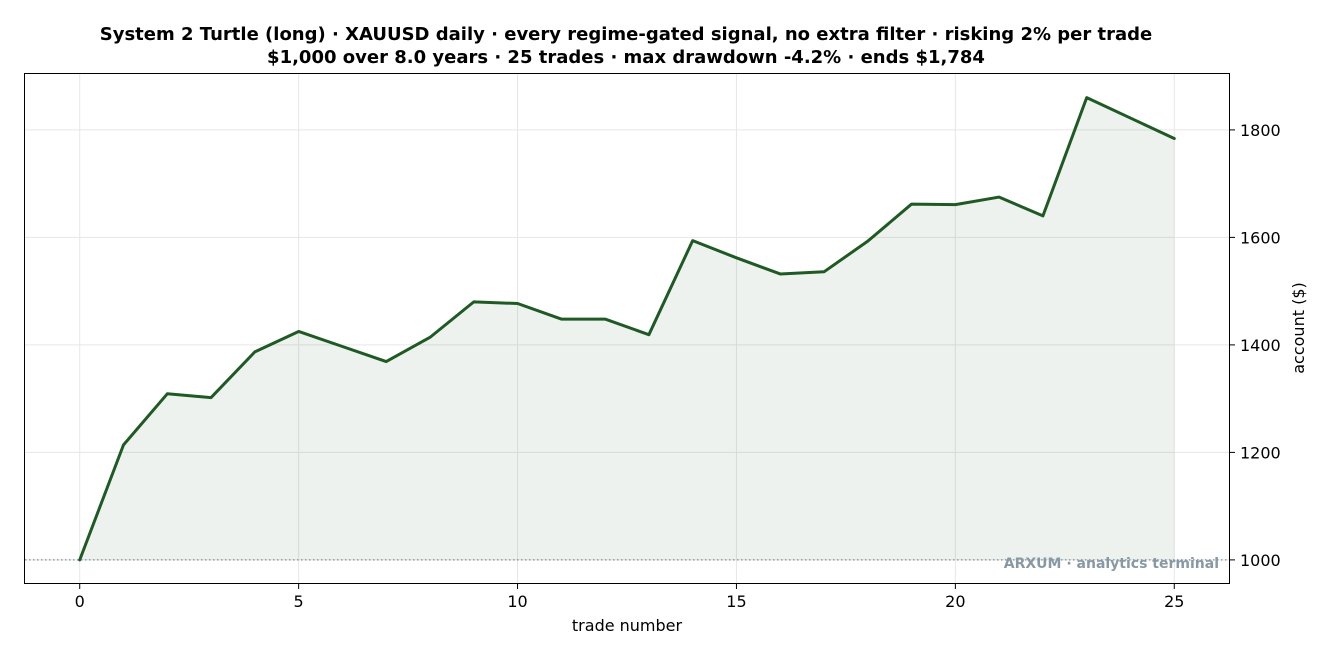 This screenshot has height=659, width=1332. I want to click on x-tick-label: 0, so click(80, 601).